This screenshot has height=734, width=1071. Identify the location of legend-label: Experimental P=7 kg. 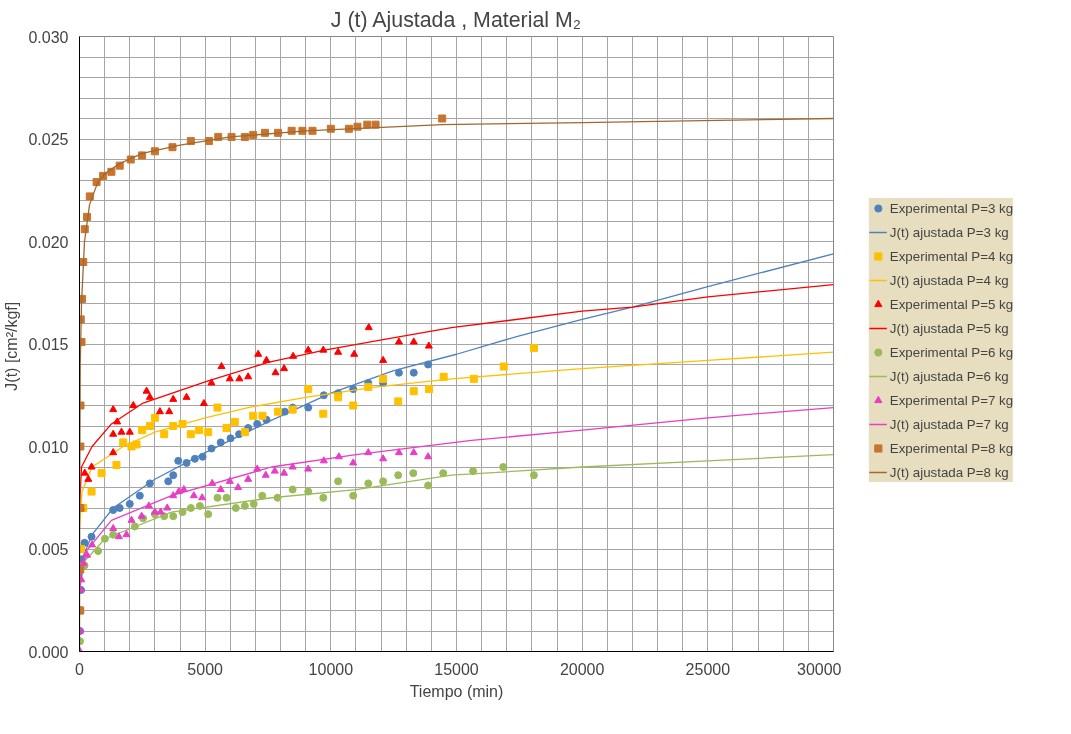
(951, 400).